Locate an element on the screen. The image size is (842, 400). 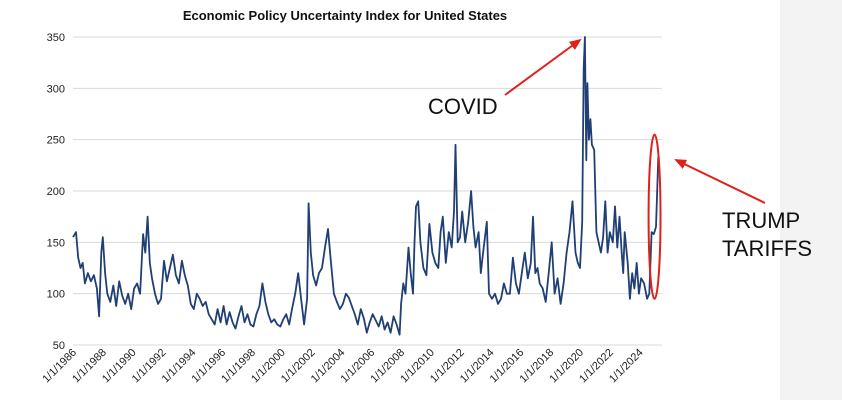
y-tick-label: 350 is located at coordinates (56, 38).